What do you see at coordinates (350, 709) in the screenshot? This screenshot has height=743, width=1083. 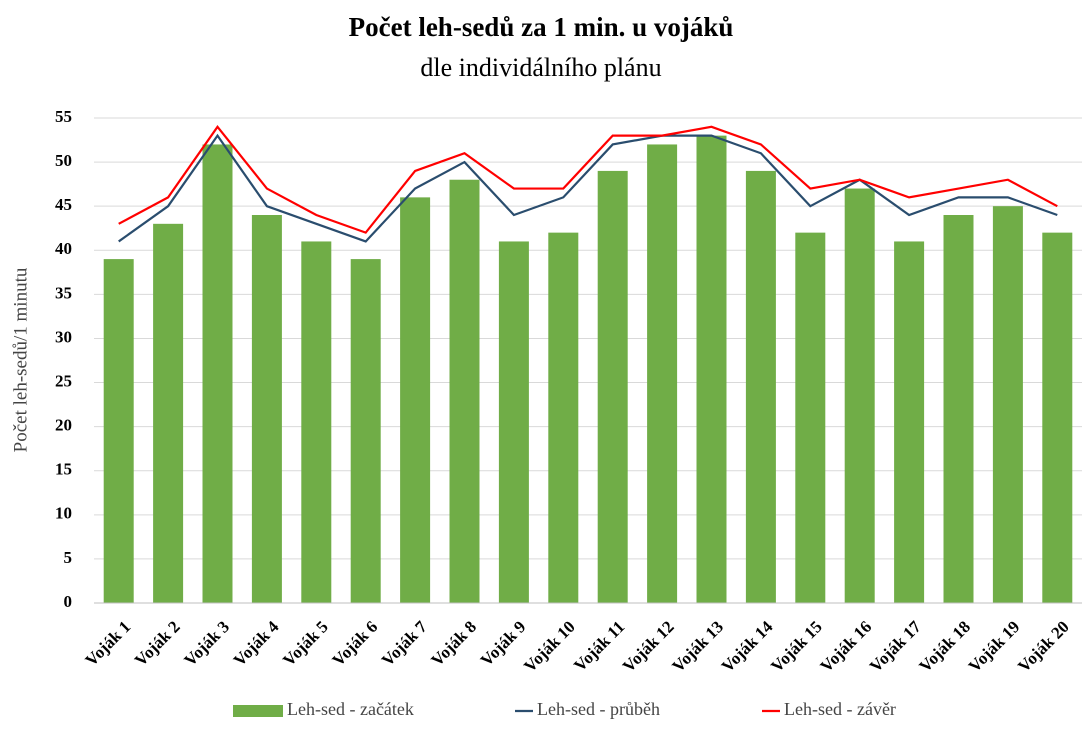 I see `legend-label: Leh-sed - začátek` at bounding box center [350, 709].